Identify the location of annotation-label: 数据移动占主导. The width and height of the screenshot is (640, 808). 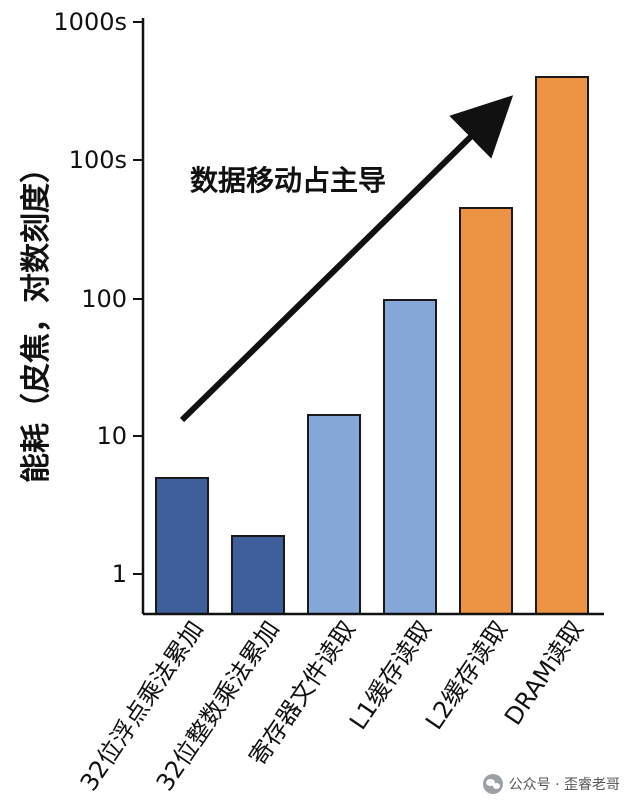
(288, 180).